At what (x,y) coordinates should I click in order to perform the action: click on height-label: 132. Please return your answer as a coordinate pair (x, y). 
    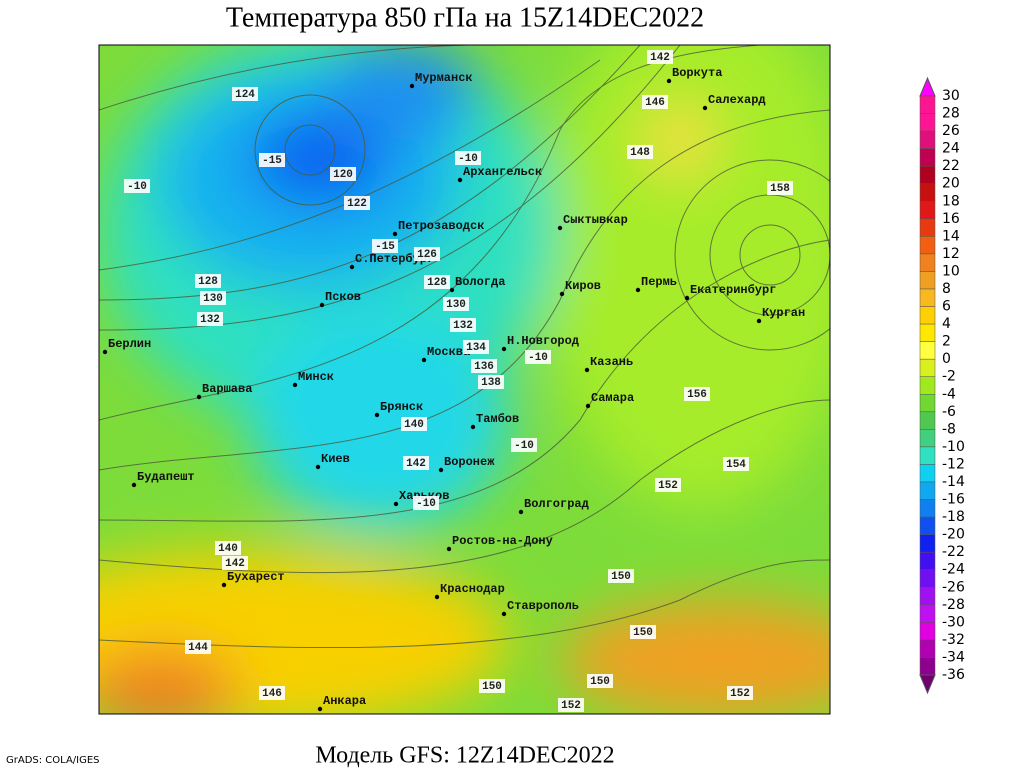
    Looking at the image, I should click on (210, 320).